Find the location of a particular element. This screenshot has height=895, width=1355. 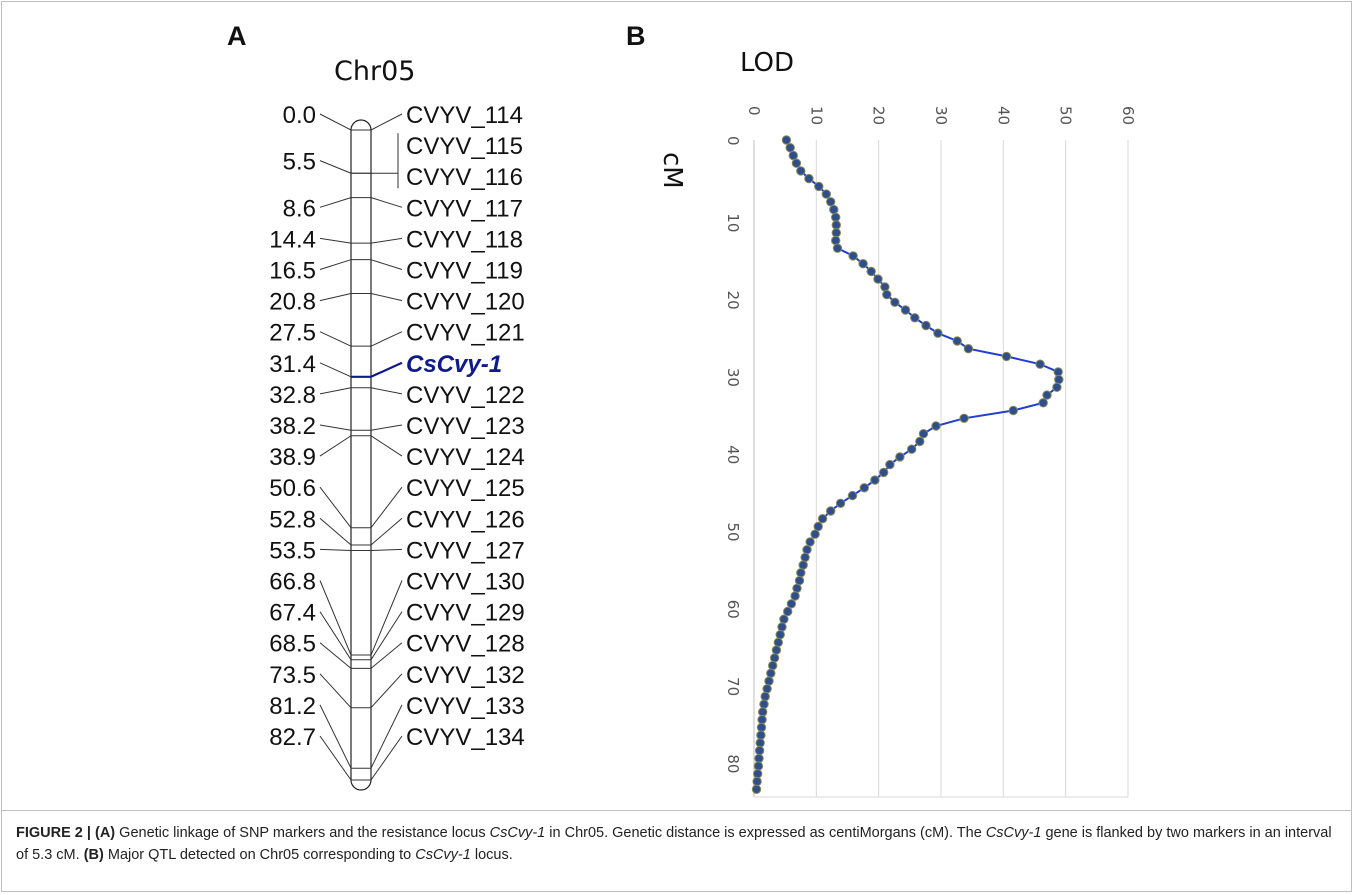

position-label: 14.4 is located at coordinates (292, 239).